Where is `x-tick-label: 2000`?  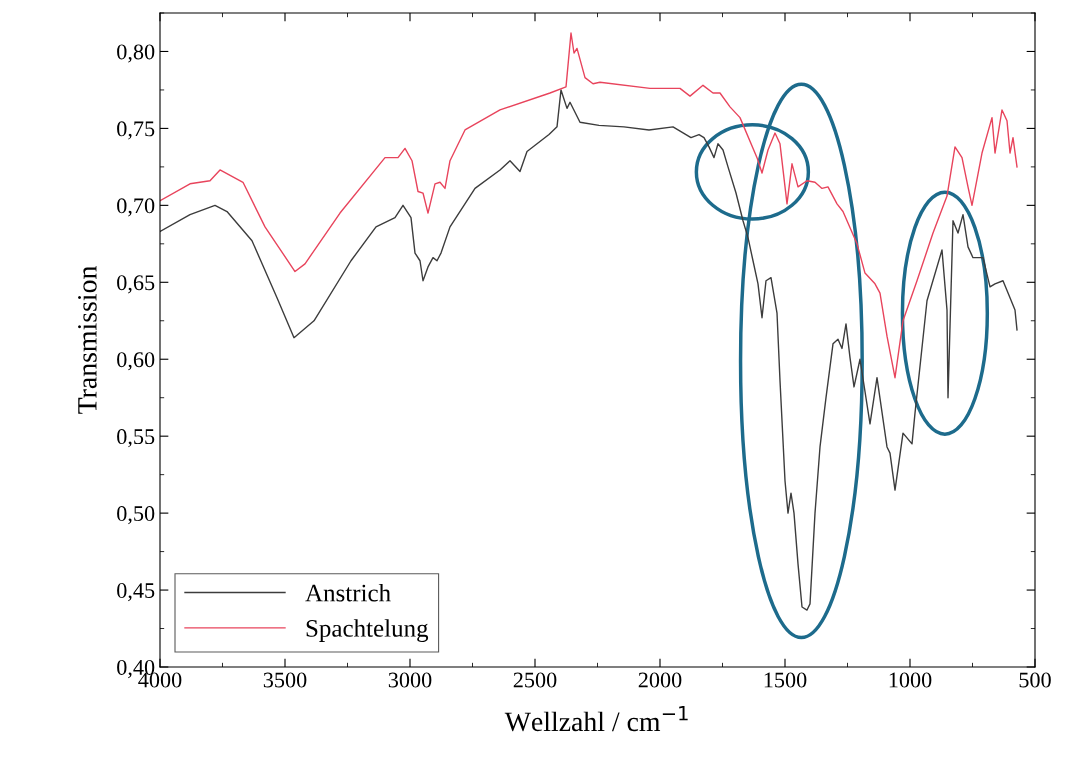
x-tick-label: 2000 is located at coordinates (660, 680).